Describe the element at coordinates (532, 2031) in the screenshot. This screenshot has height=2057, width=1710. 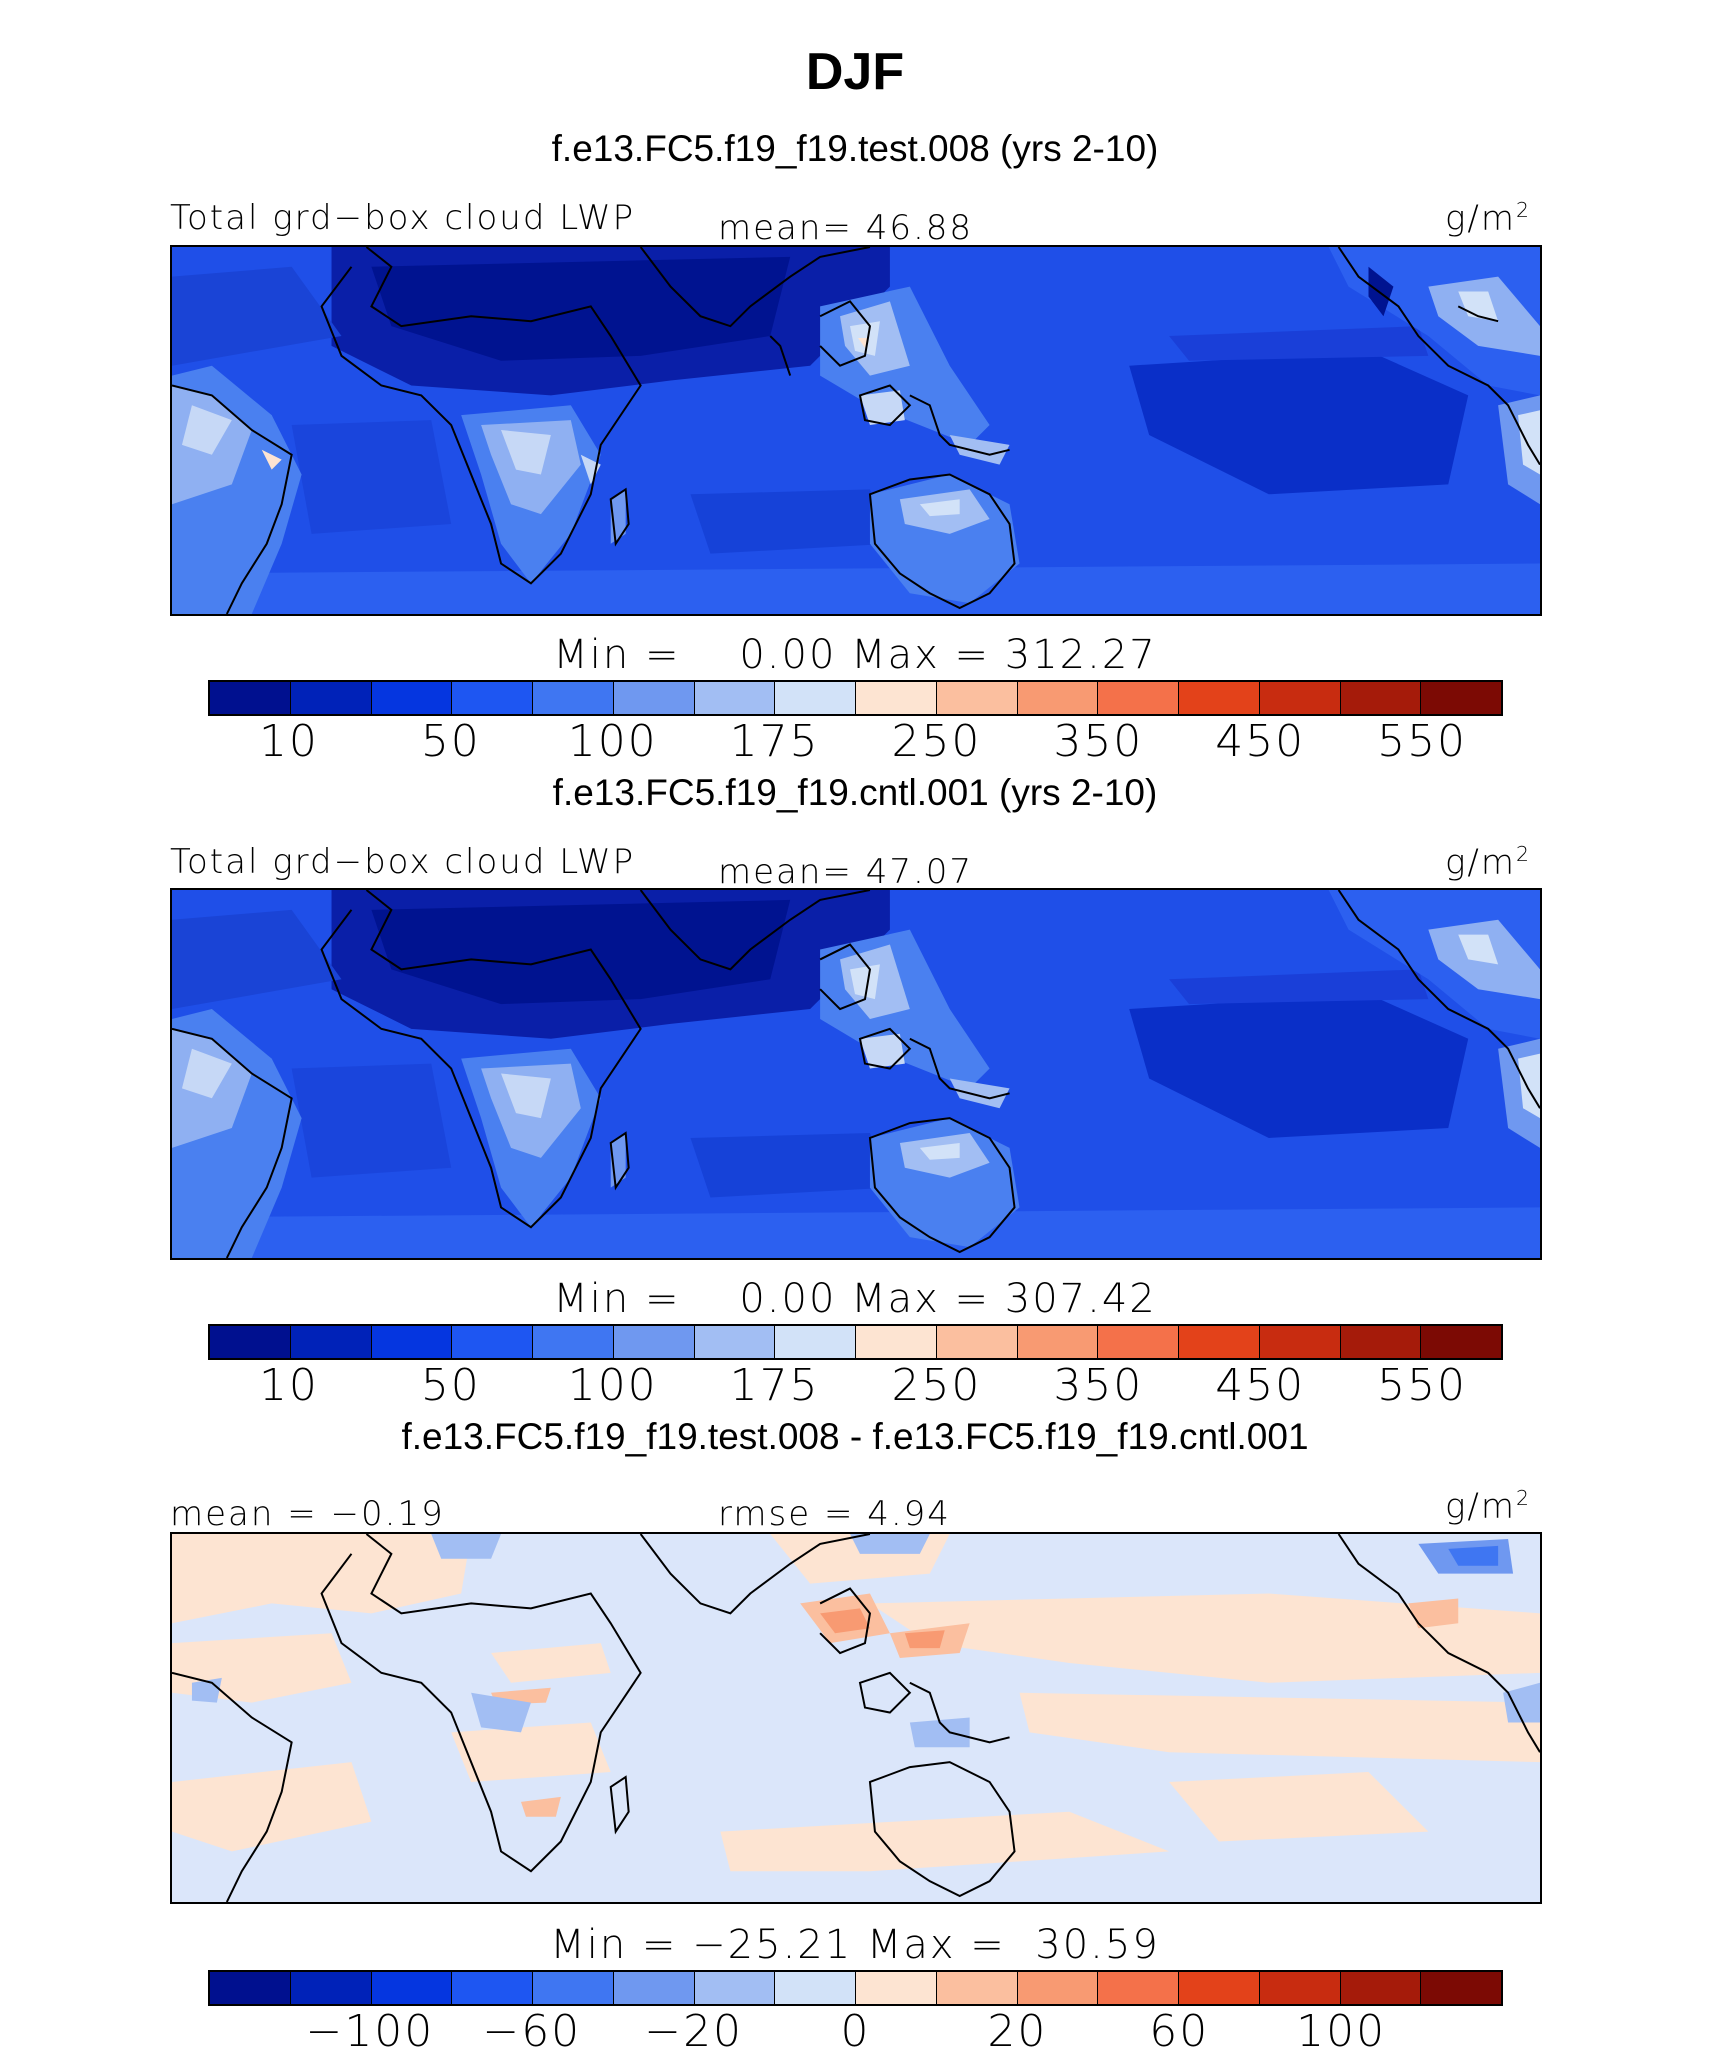
I see `colorbar-tick-label: −60` at that location.